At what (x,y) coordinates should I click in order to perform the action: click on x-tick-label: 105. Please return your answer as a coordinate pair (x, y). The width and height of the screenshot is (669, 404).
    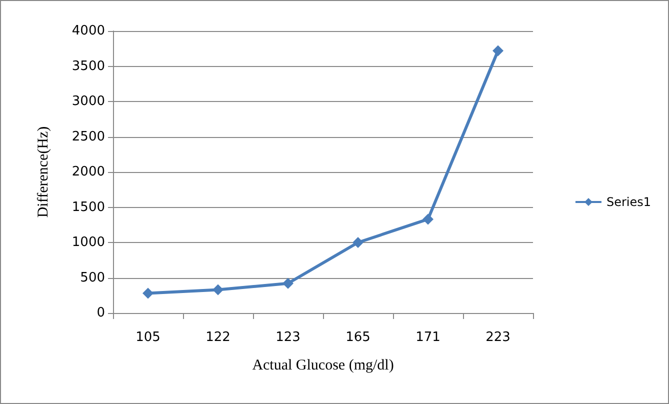
    Looking at the image, I should click on (148, 337).